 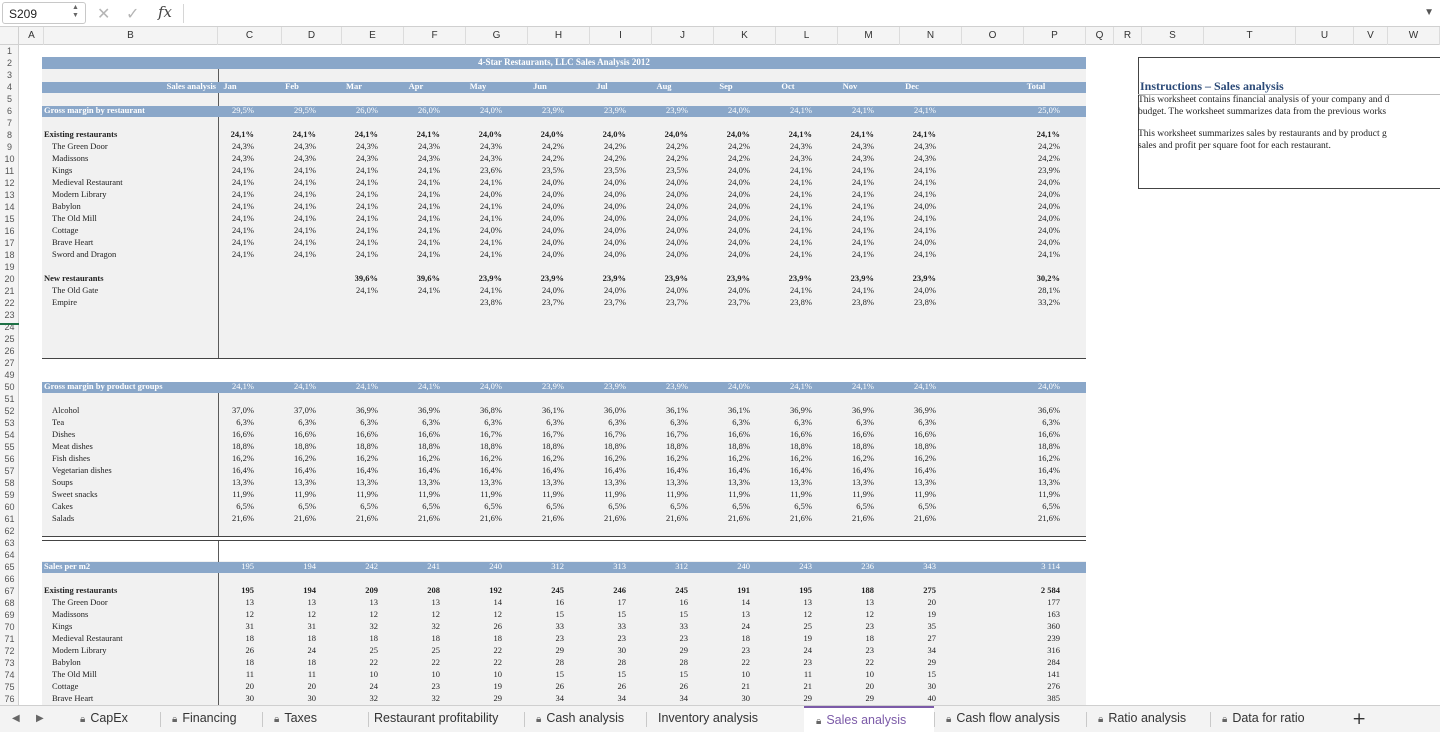 What do you see at coordinates (416, 303) in the screenshot?
I see `value-cell` at bounding box center [416, 303].